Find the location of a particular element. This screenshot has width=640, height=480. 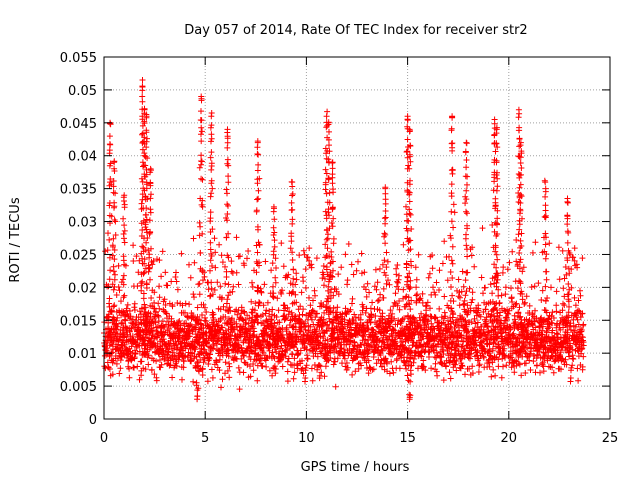

x-axis-label: GPS time / hours is located at coordinates (355, 467).